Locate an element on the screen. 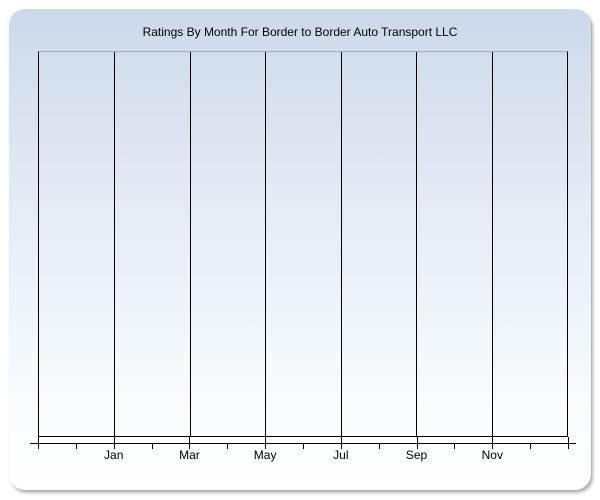 The width and height of the screenshot is (600, 500). x-axis-tick-label: Sep is located at coordinates (416, 455).